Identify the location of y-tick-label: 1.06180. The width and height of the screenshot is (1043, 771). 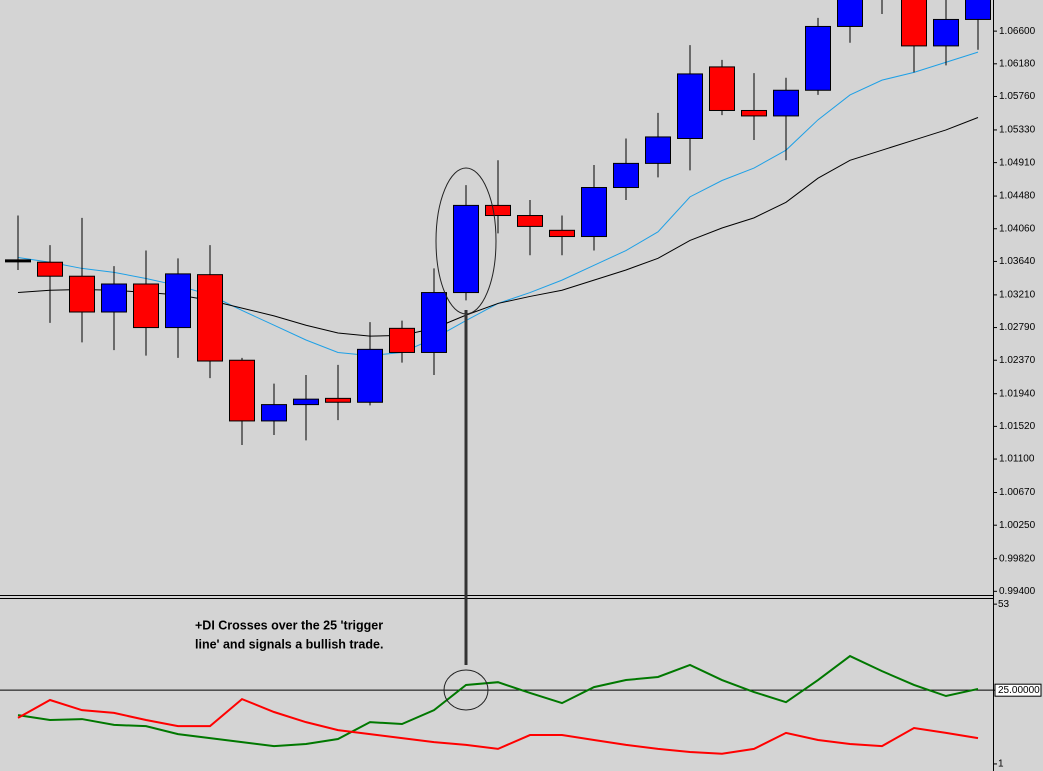
(1017, 63).